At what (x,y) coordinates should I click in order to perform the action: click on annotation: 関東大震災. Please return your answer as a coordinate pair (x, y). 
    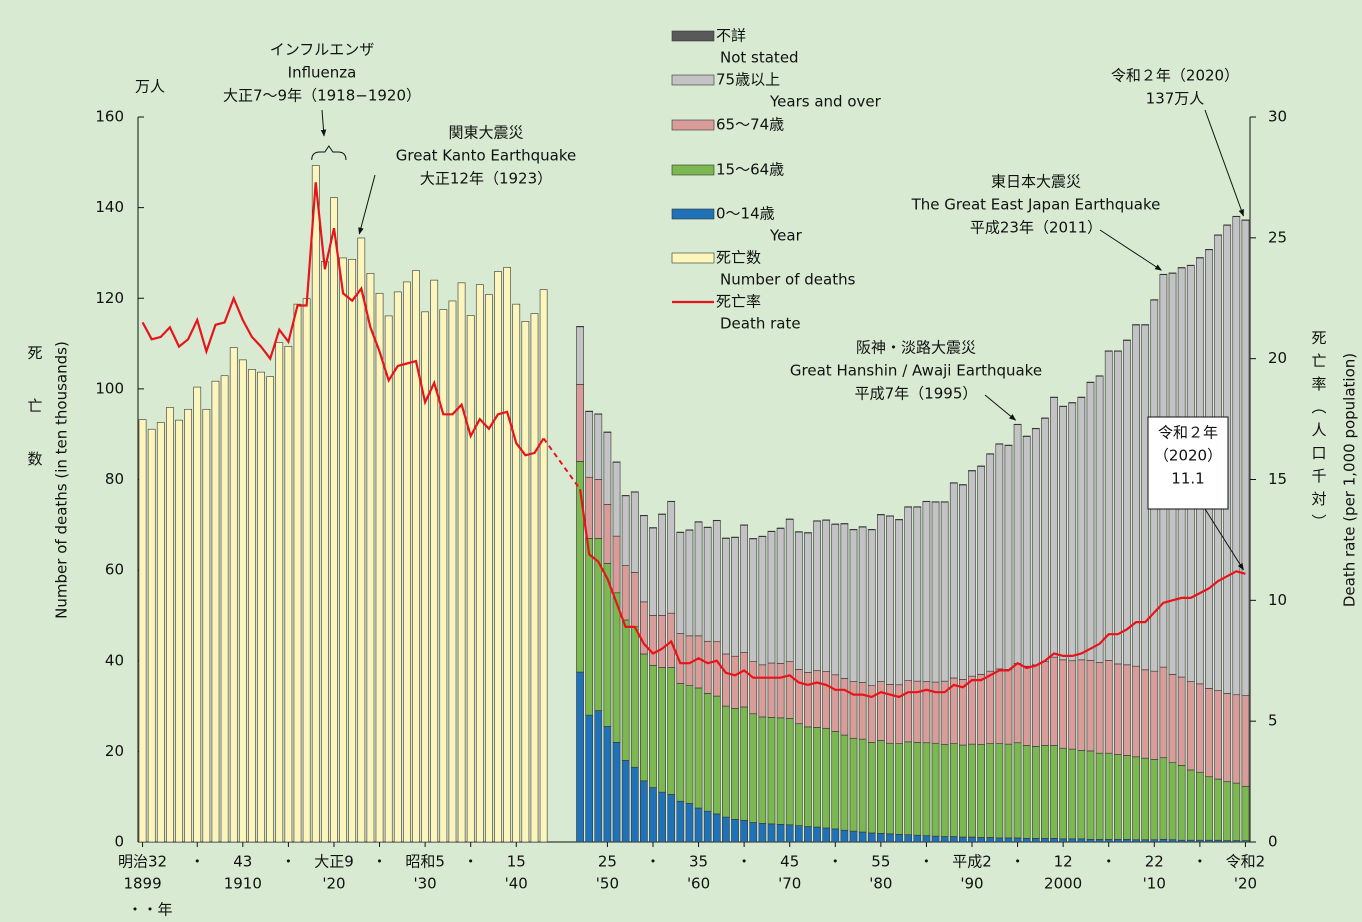
    Looking at the image, I should click on (485, 133).